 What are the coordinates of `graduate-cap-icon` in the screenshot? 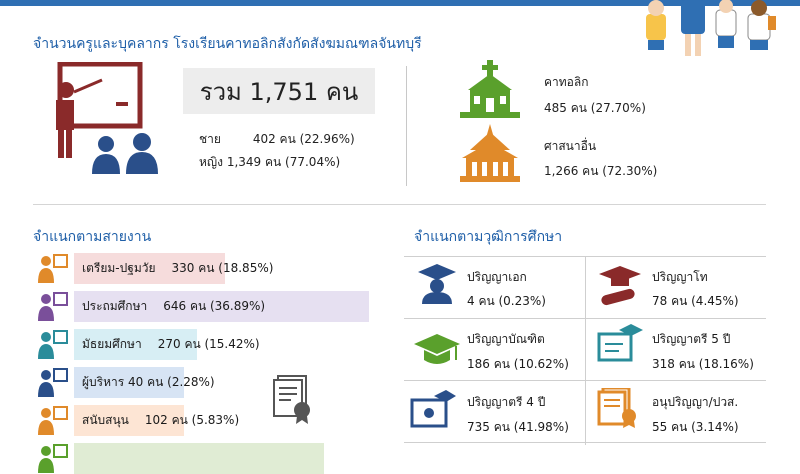 It's located at (437, 349).